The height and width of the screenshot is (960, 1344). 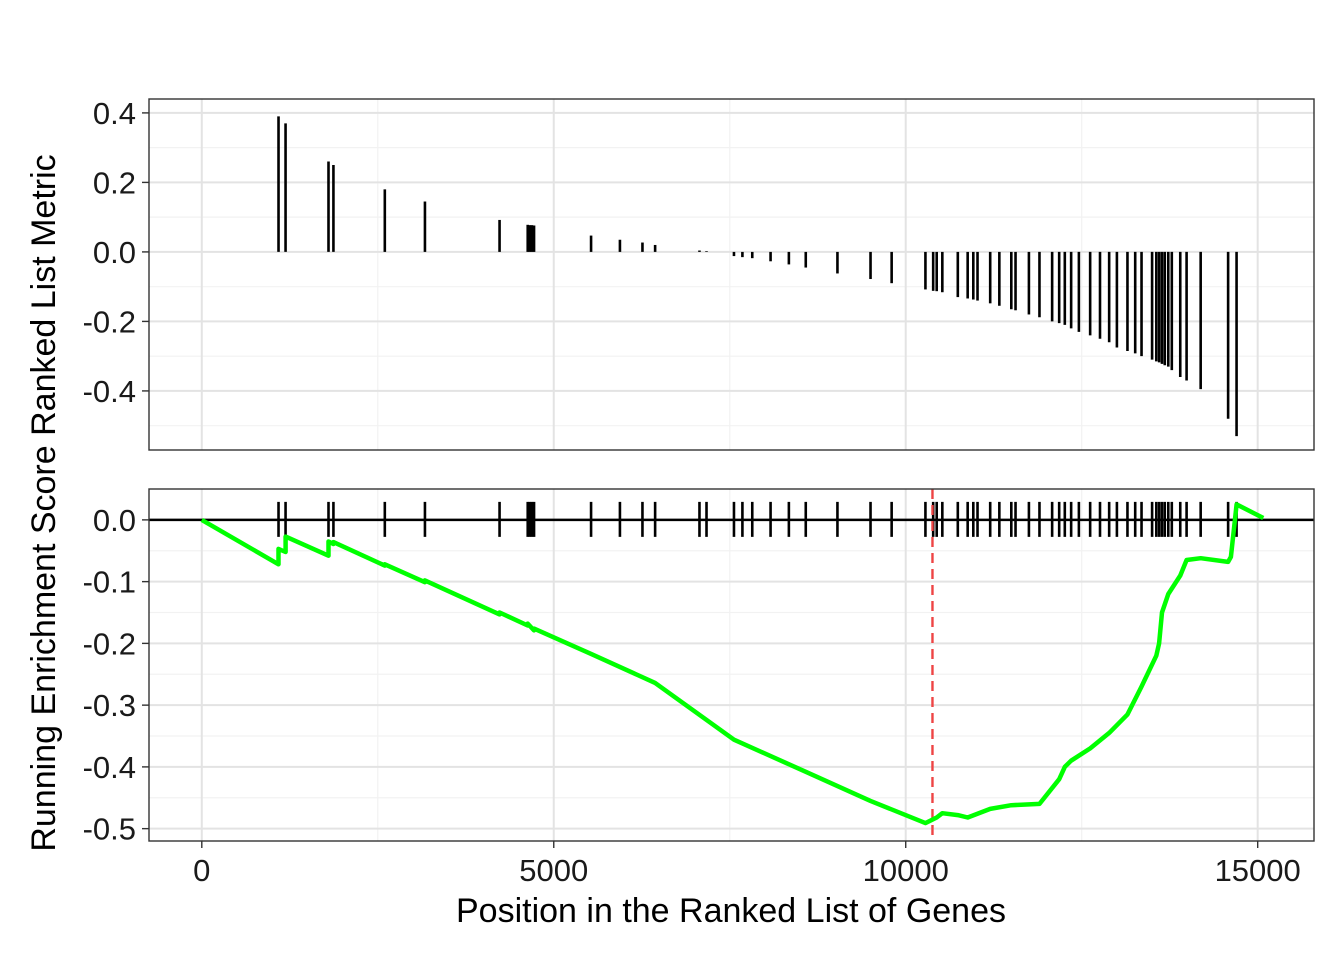 I want to click on metric-y-tick-label: 0.2, so click(x=114, y=182).